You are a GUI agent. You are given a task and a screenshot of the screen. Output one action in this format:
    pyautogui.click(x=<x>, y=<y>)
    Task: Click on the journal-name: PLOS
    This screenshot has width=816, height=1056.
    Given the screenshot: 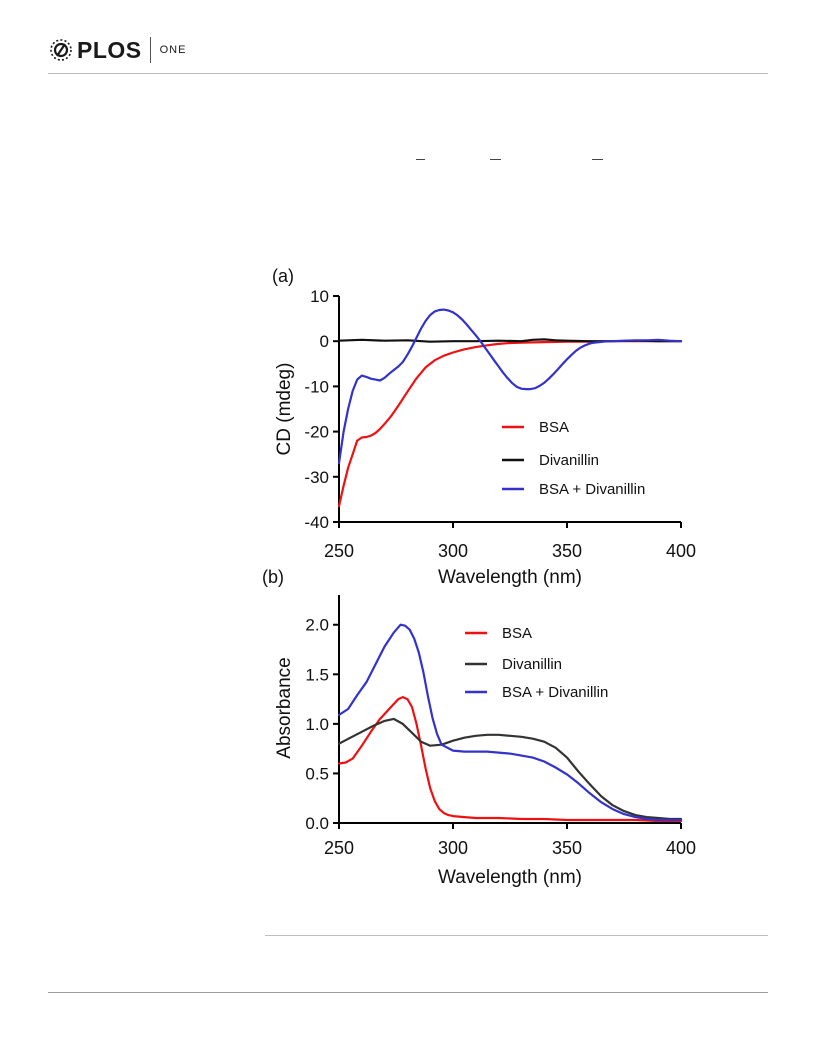 What is the action you would take?
    pyautogui.click(x=109, y=49)
    